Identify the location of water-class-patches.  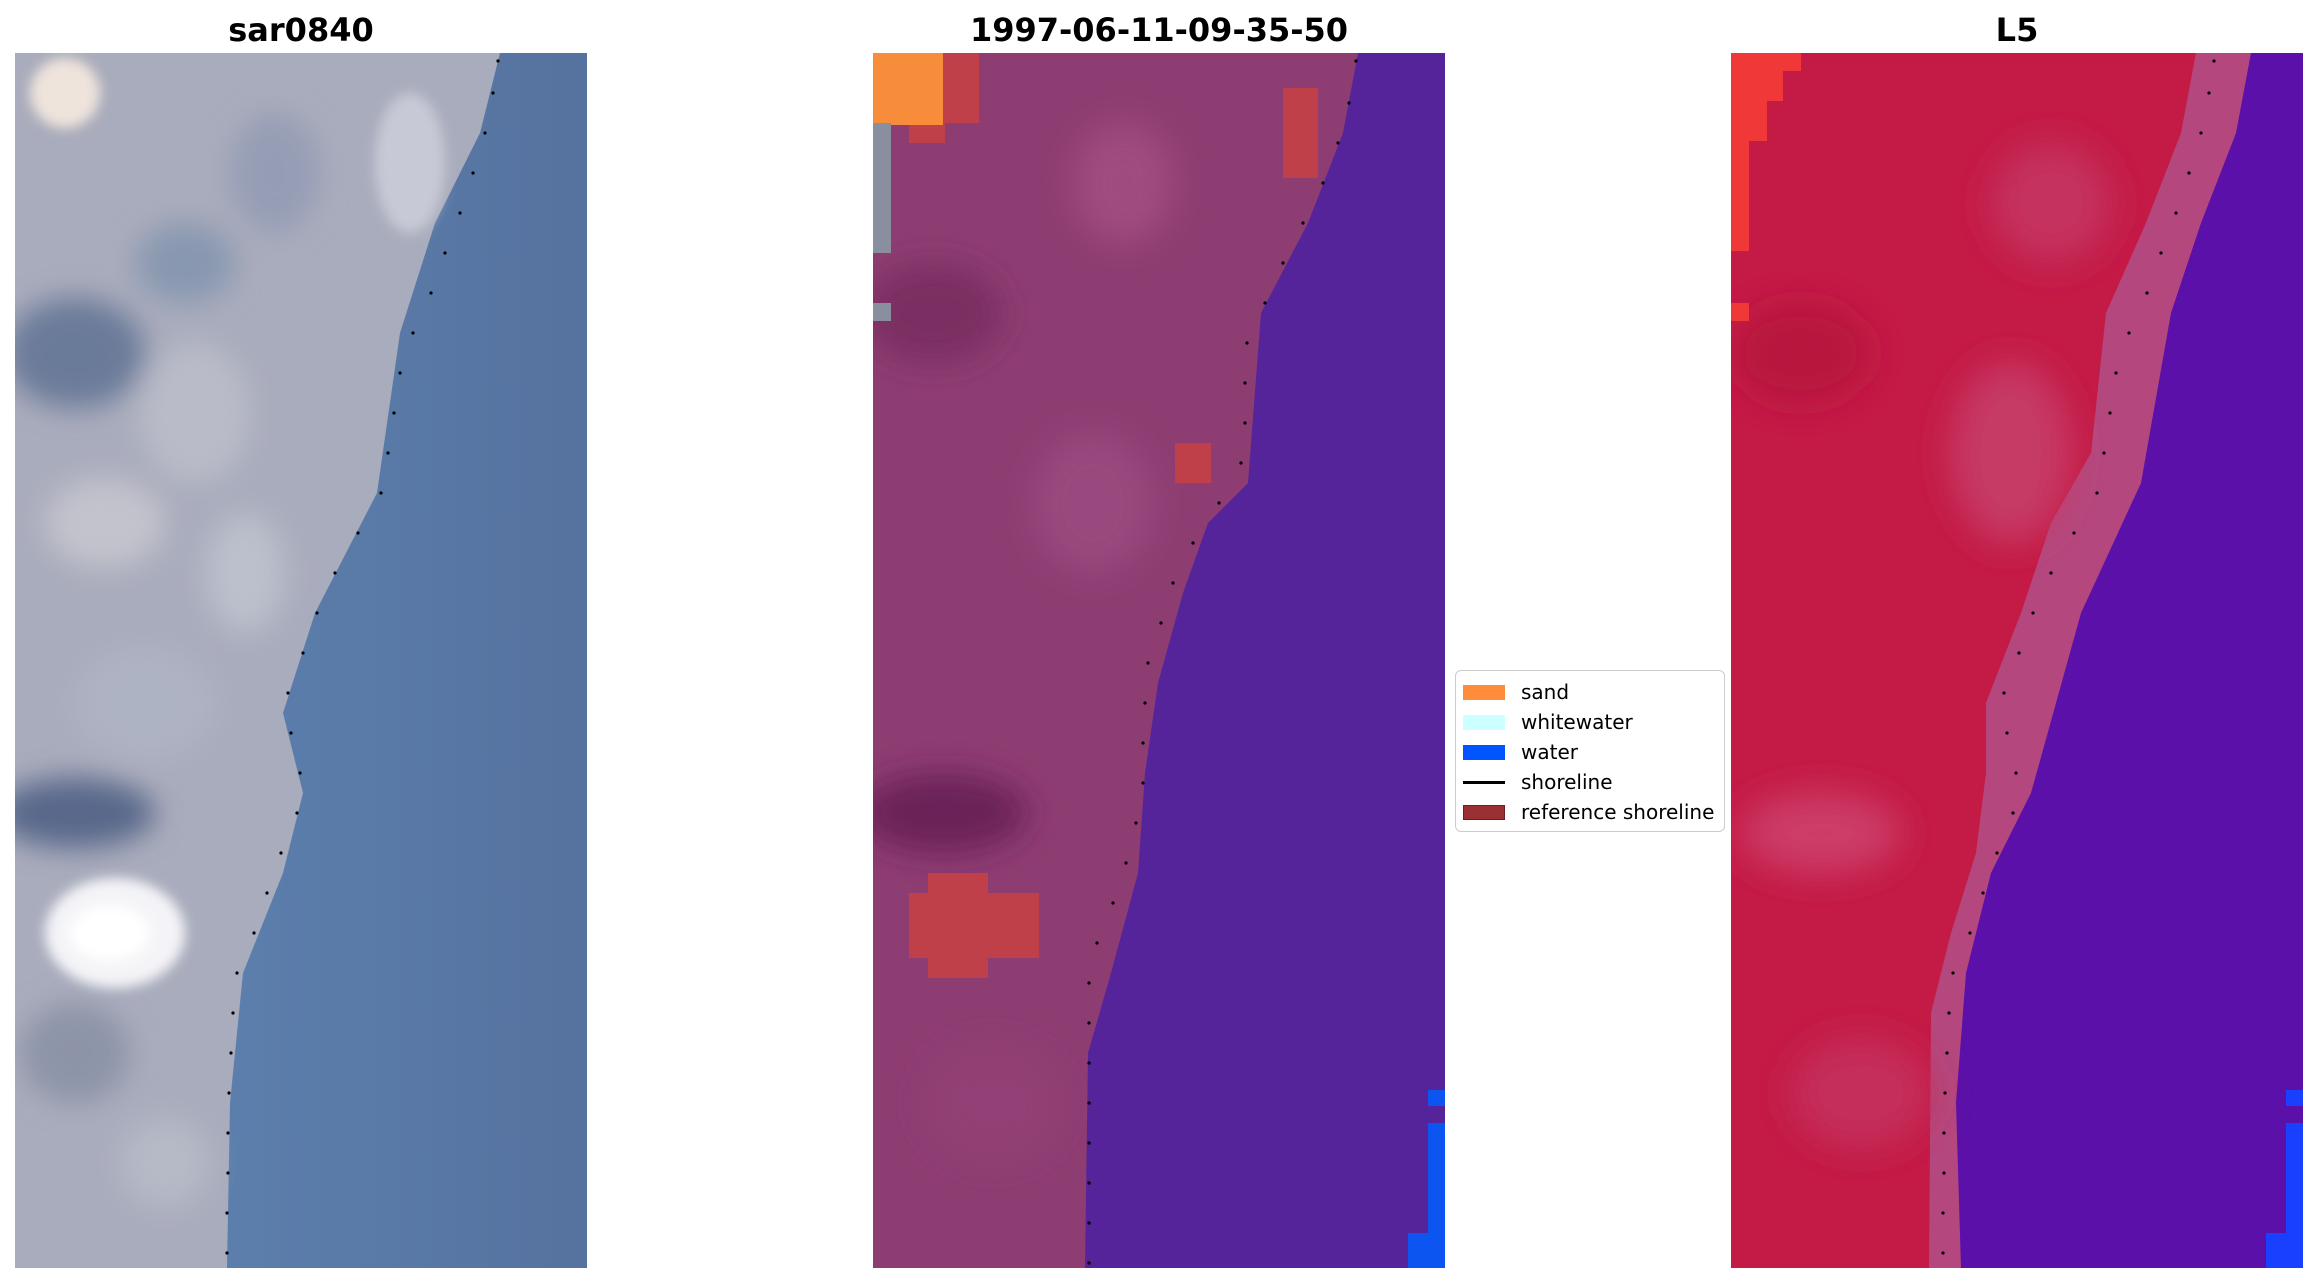
(1426, 1179).